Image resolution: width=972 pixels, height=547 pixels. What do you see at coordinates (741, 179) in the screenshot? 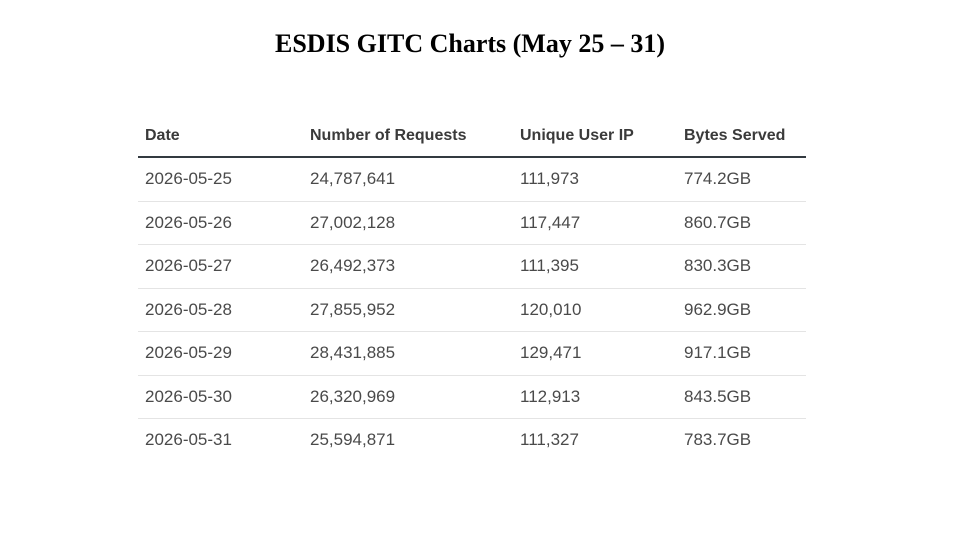
I see `cell-bytes: 774.2GB` at bounding box center [741, 179].